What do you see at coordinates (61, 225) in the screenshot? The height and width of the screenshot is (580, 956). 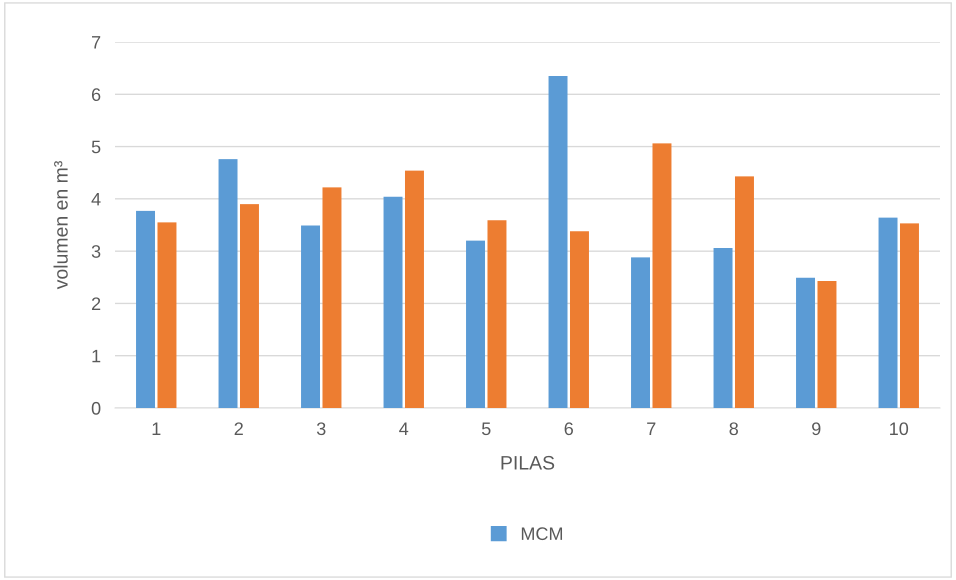 I see `y-axis-title: volumen en m³` at bounding box center [61, 225].